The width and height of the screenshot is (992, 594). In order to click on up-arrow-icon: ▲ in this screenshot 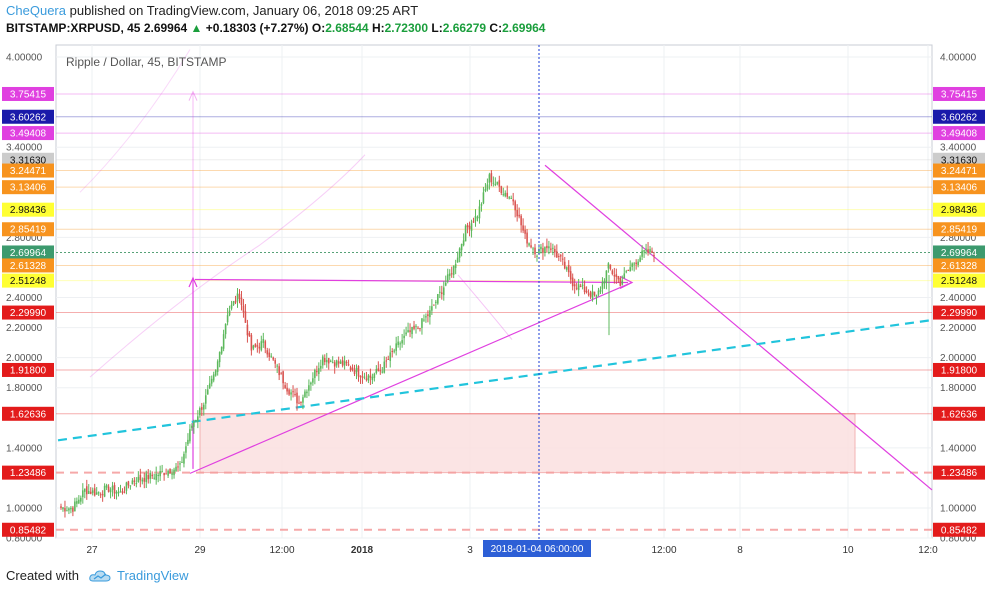, I will do `click(196, 28)`.